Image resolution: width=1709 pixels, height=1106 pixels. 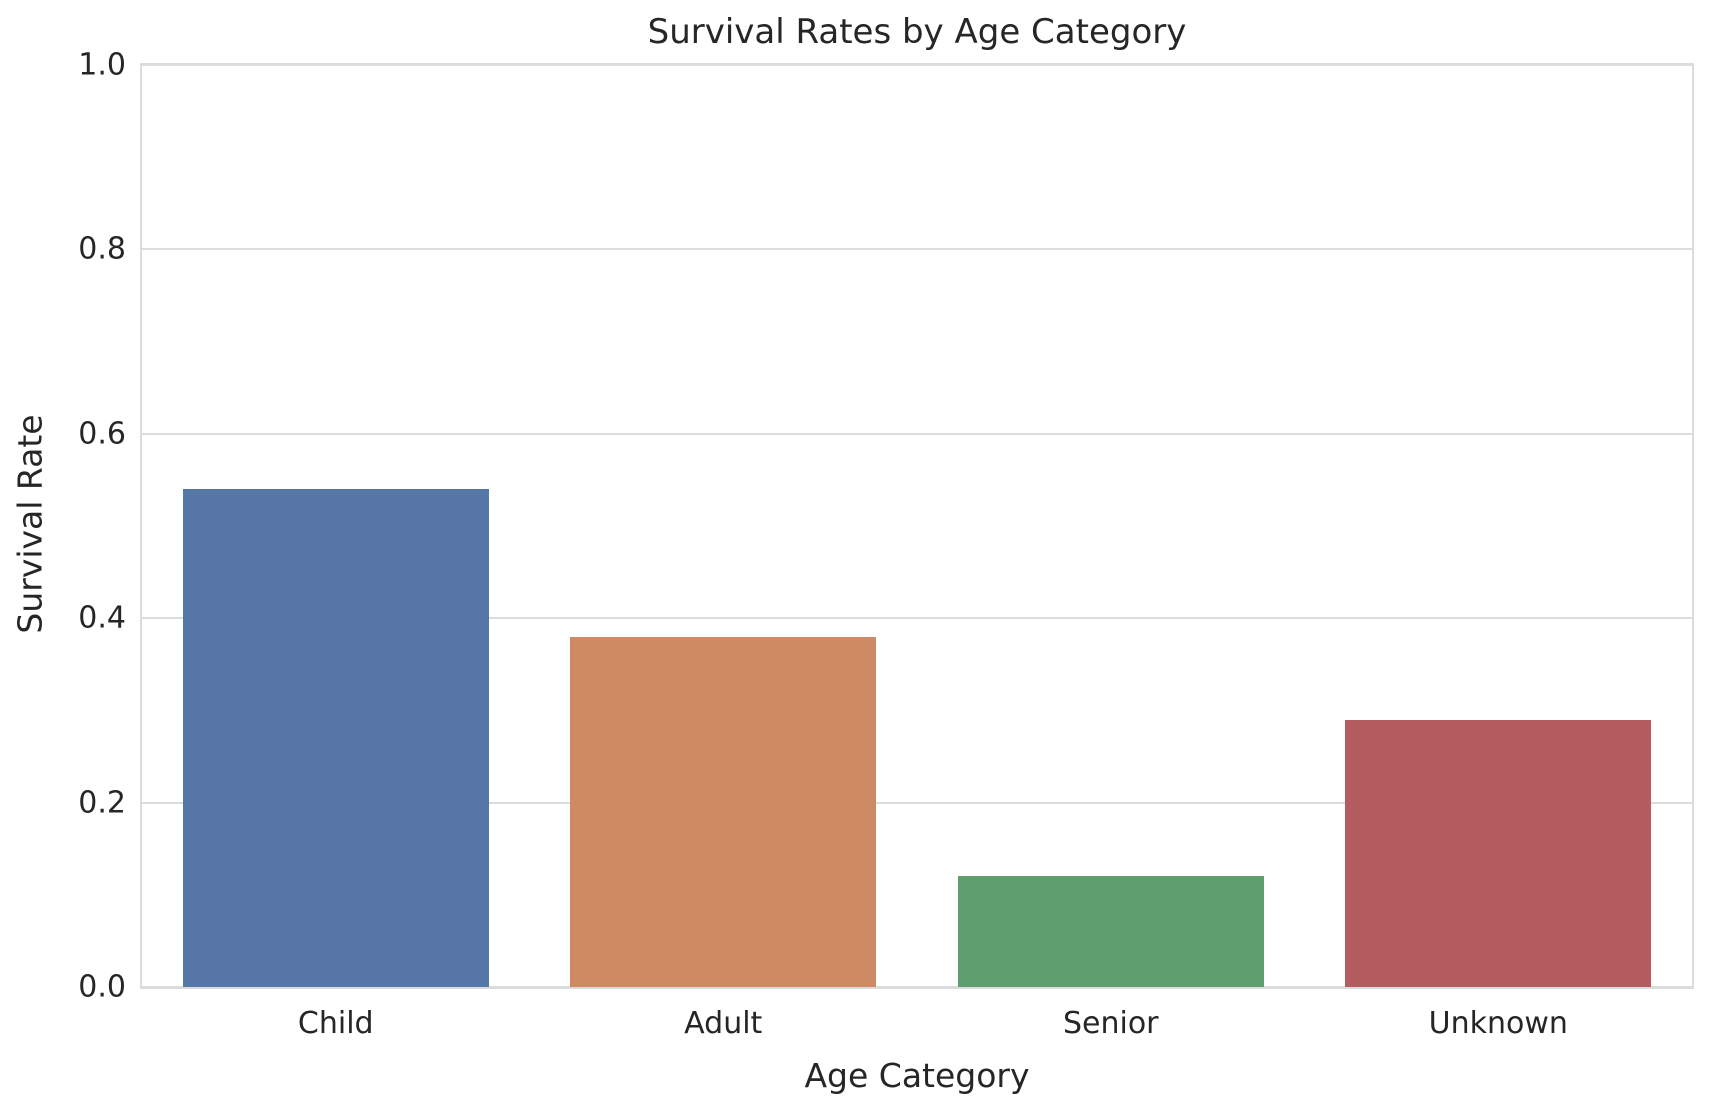 I want to click on x-axis-label: Age Category, so click(x=917, y=1075).